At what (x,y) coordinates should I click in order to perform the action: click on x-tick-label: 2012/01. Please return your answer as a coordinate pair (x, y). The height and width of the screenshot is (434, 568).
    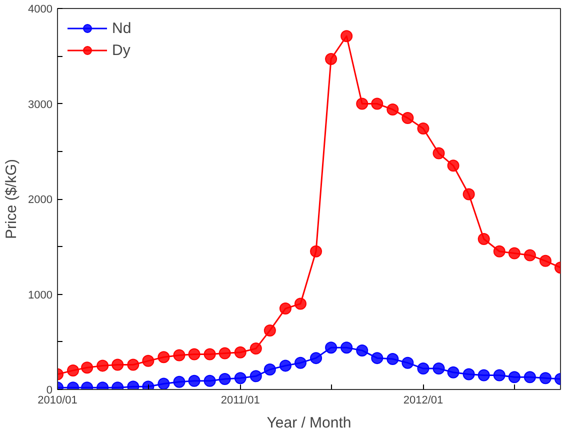
    Looking at the image, I should click on (423, 400).